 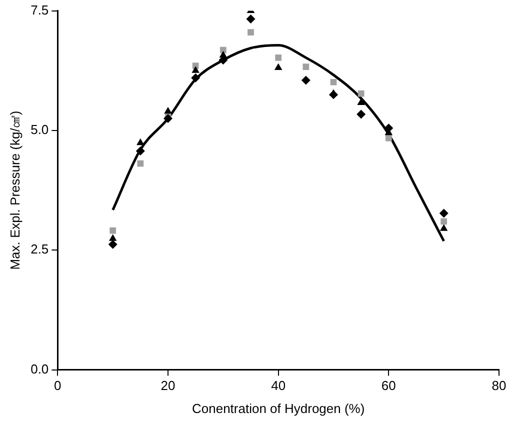 I want to click on y-tick-label: 2.5, so click(x=39, y=249).